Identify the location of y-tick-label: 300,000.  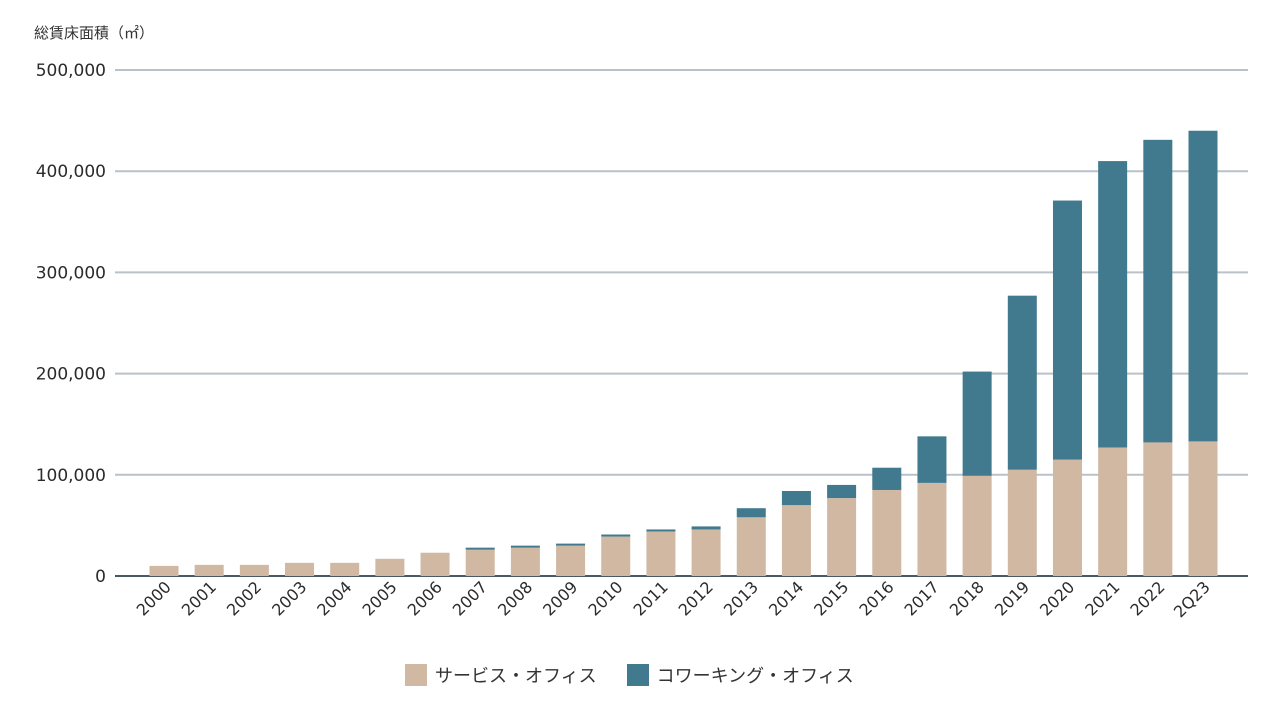
(71, 273).